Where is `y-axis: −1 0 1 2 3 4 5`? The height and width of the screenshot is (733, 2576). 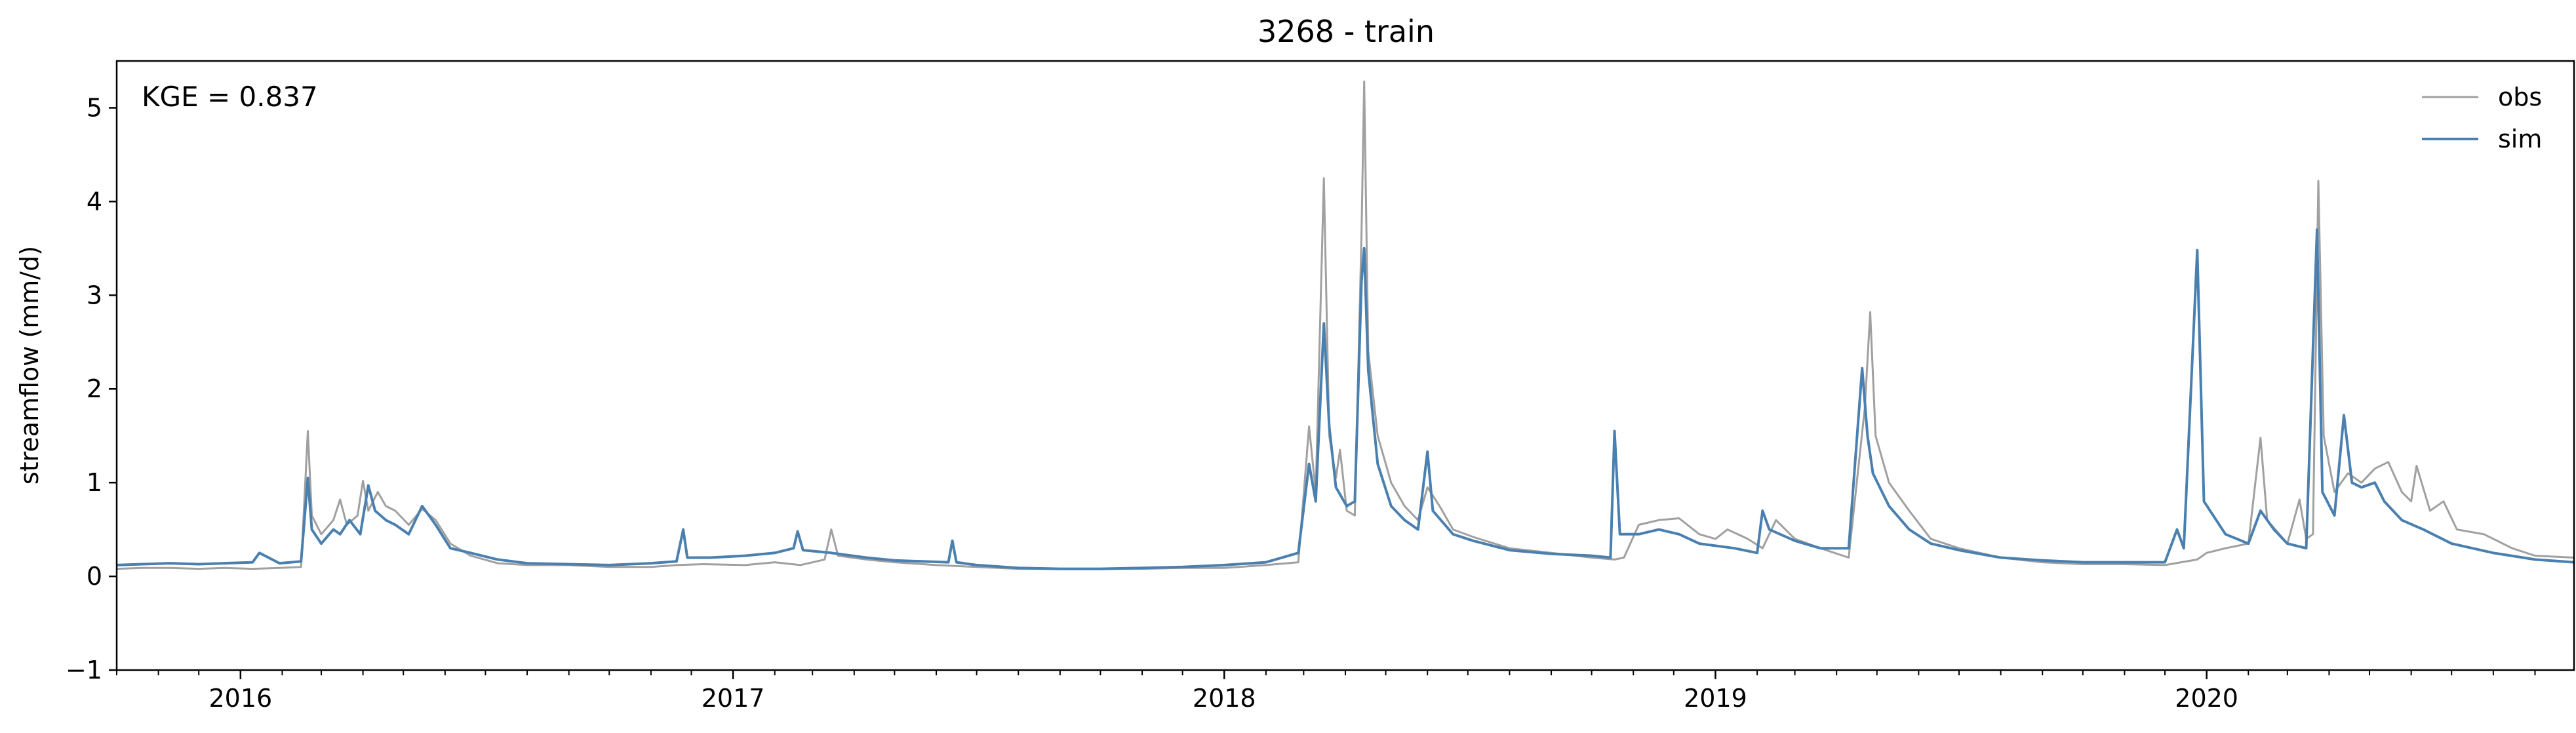 y-axis: −1 0 1 2 3 4 5 is located at coordinates (91, 388).